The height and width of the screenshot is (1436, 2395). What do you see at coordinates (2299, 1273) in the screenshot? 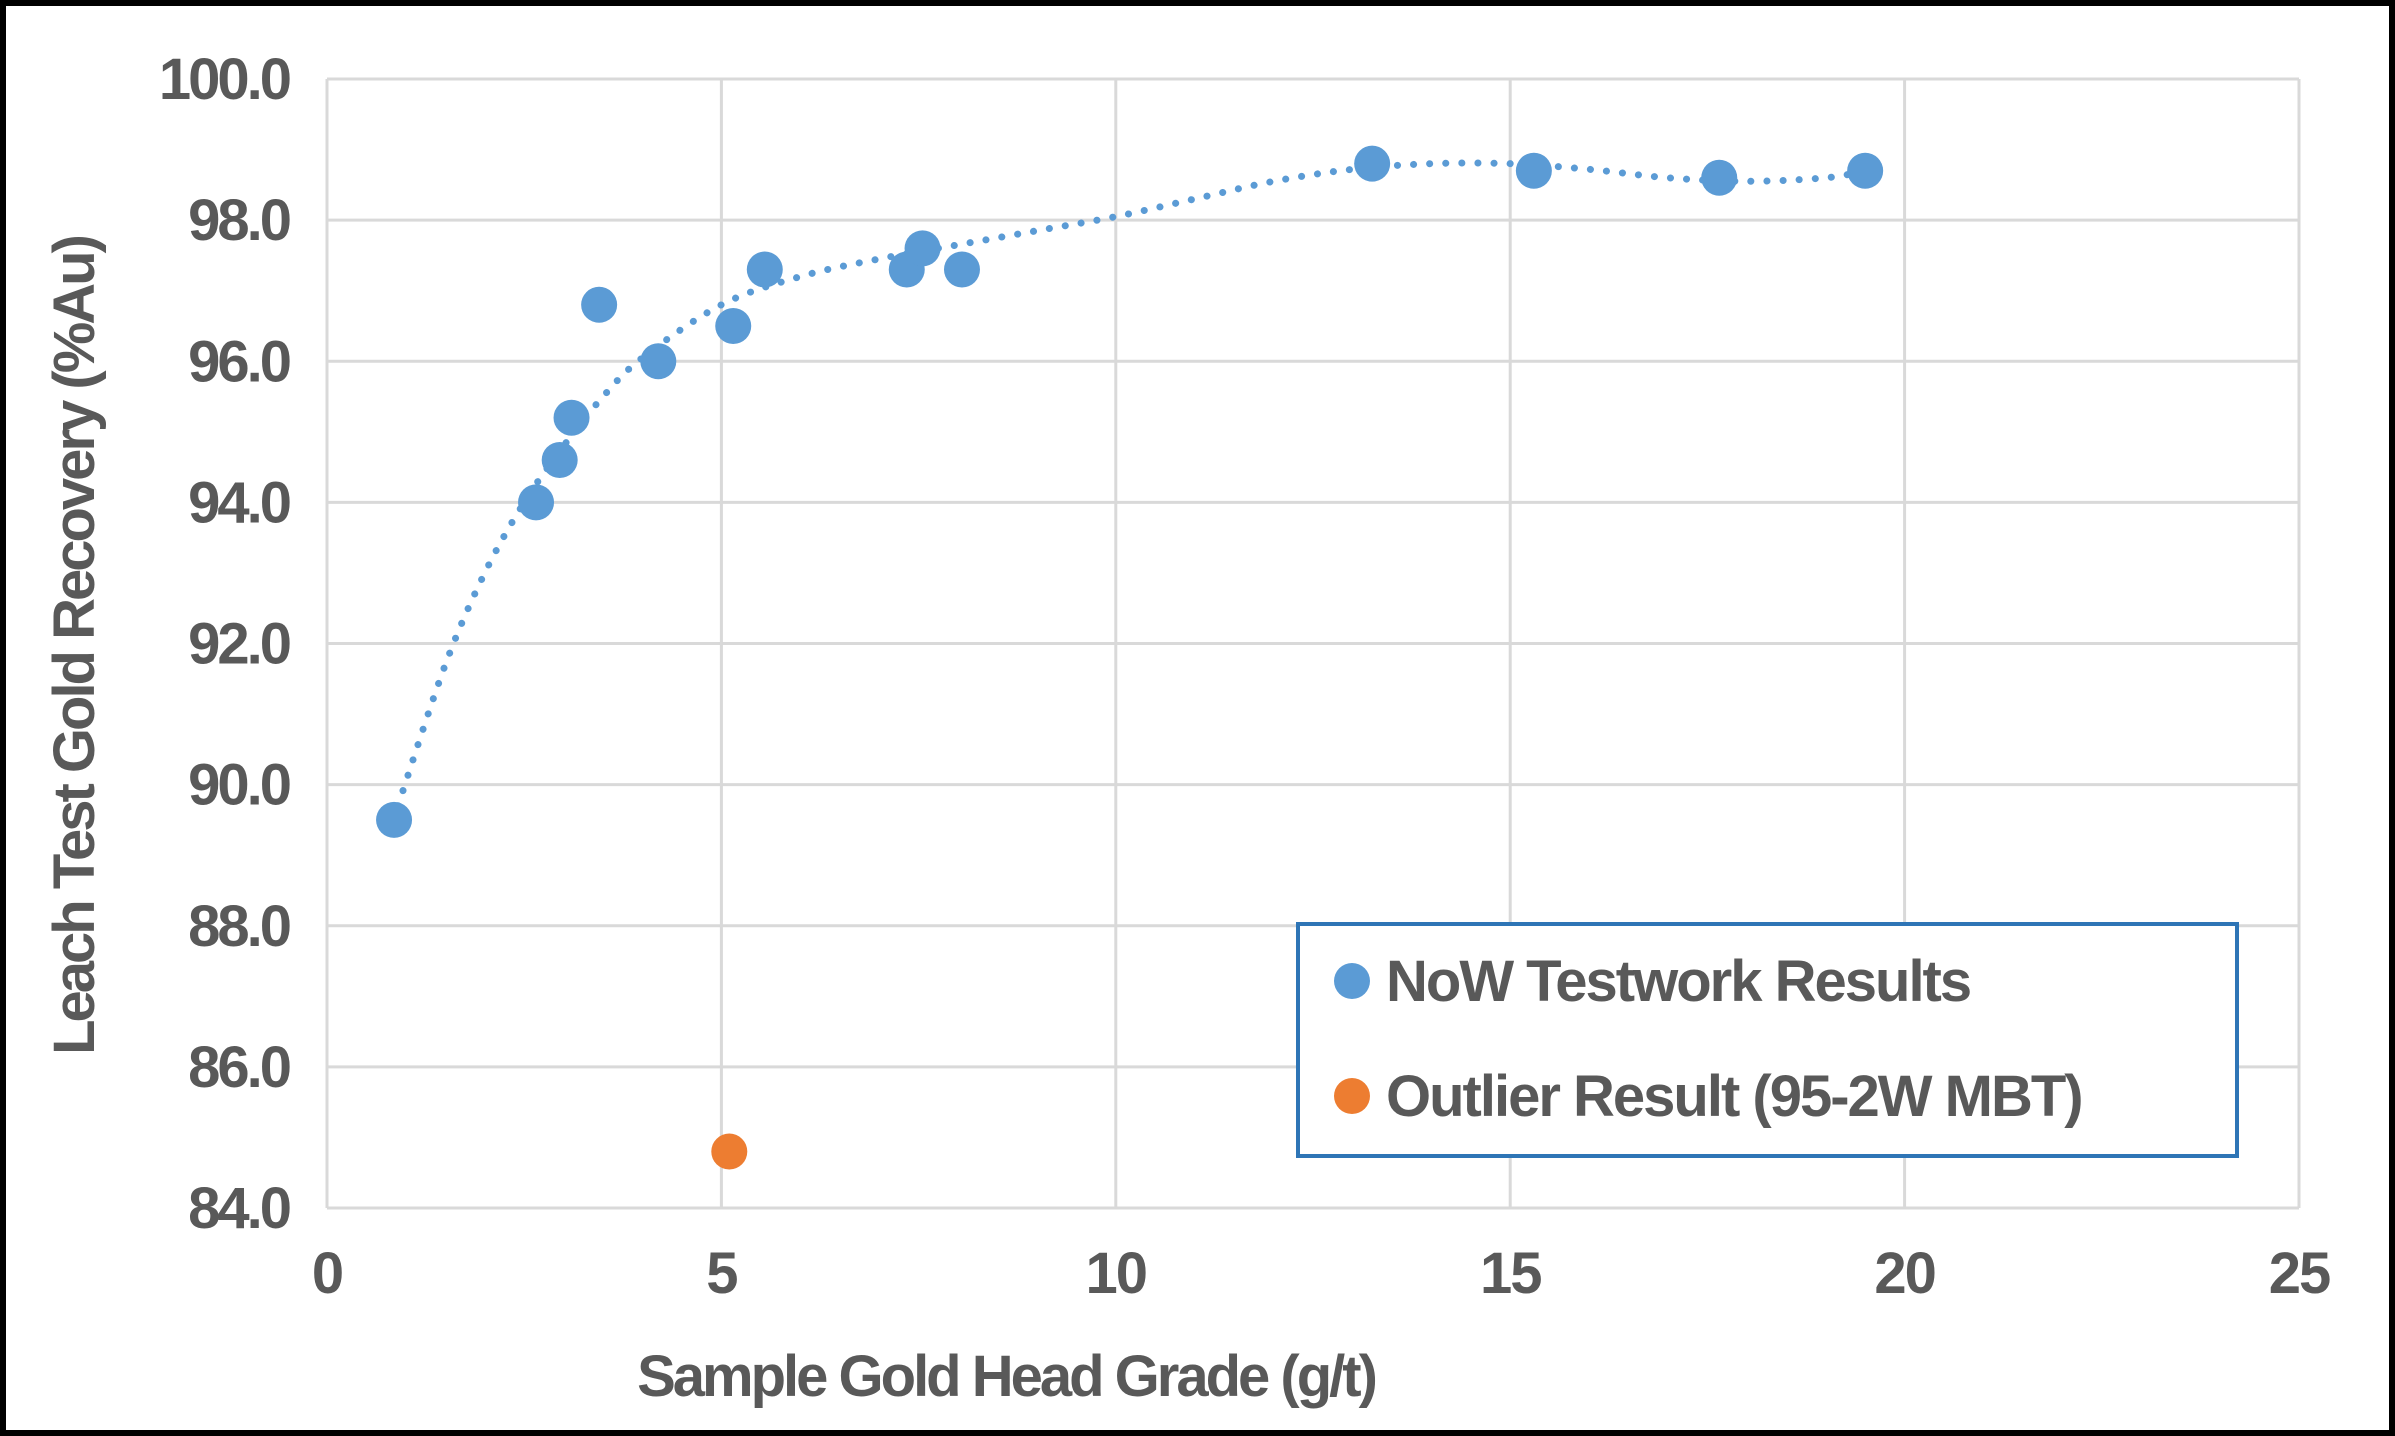
I see `x-tick-label: 25` at bounding box center [2299, 1273].